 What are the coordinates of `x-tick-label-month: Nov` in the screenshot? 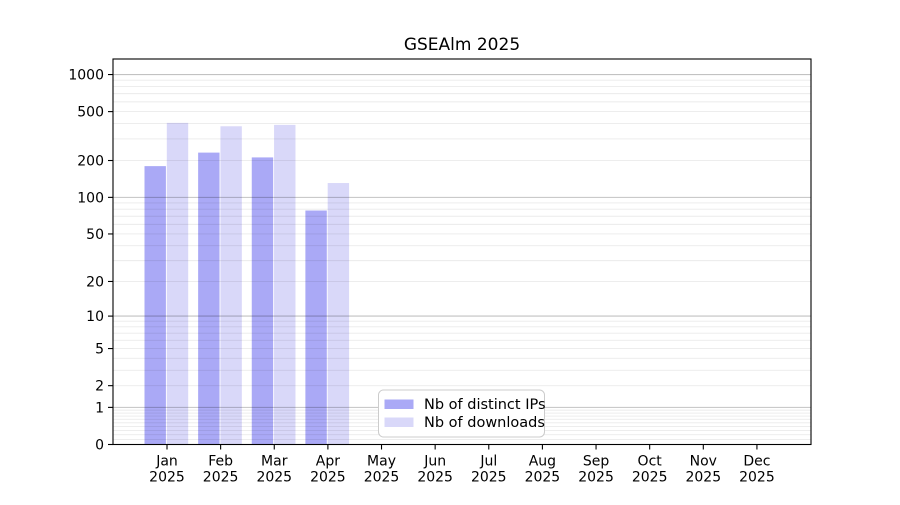 It's located at (703, 462).